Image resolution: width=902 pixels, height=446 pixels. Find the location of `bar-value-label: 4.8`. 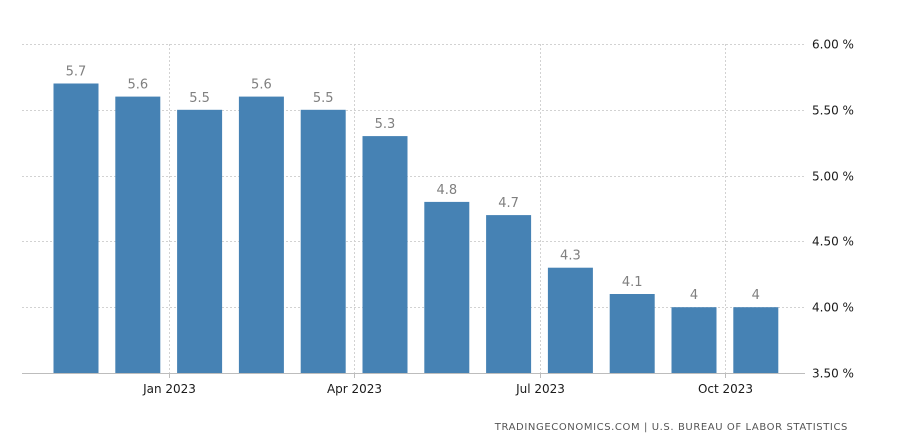

bar-value-label: 4.8 is located at coordinates (446, 190).